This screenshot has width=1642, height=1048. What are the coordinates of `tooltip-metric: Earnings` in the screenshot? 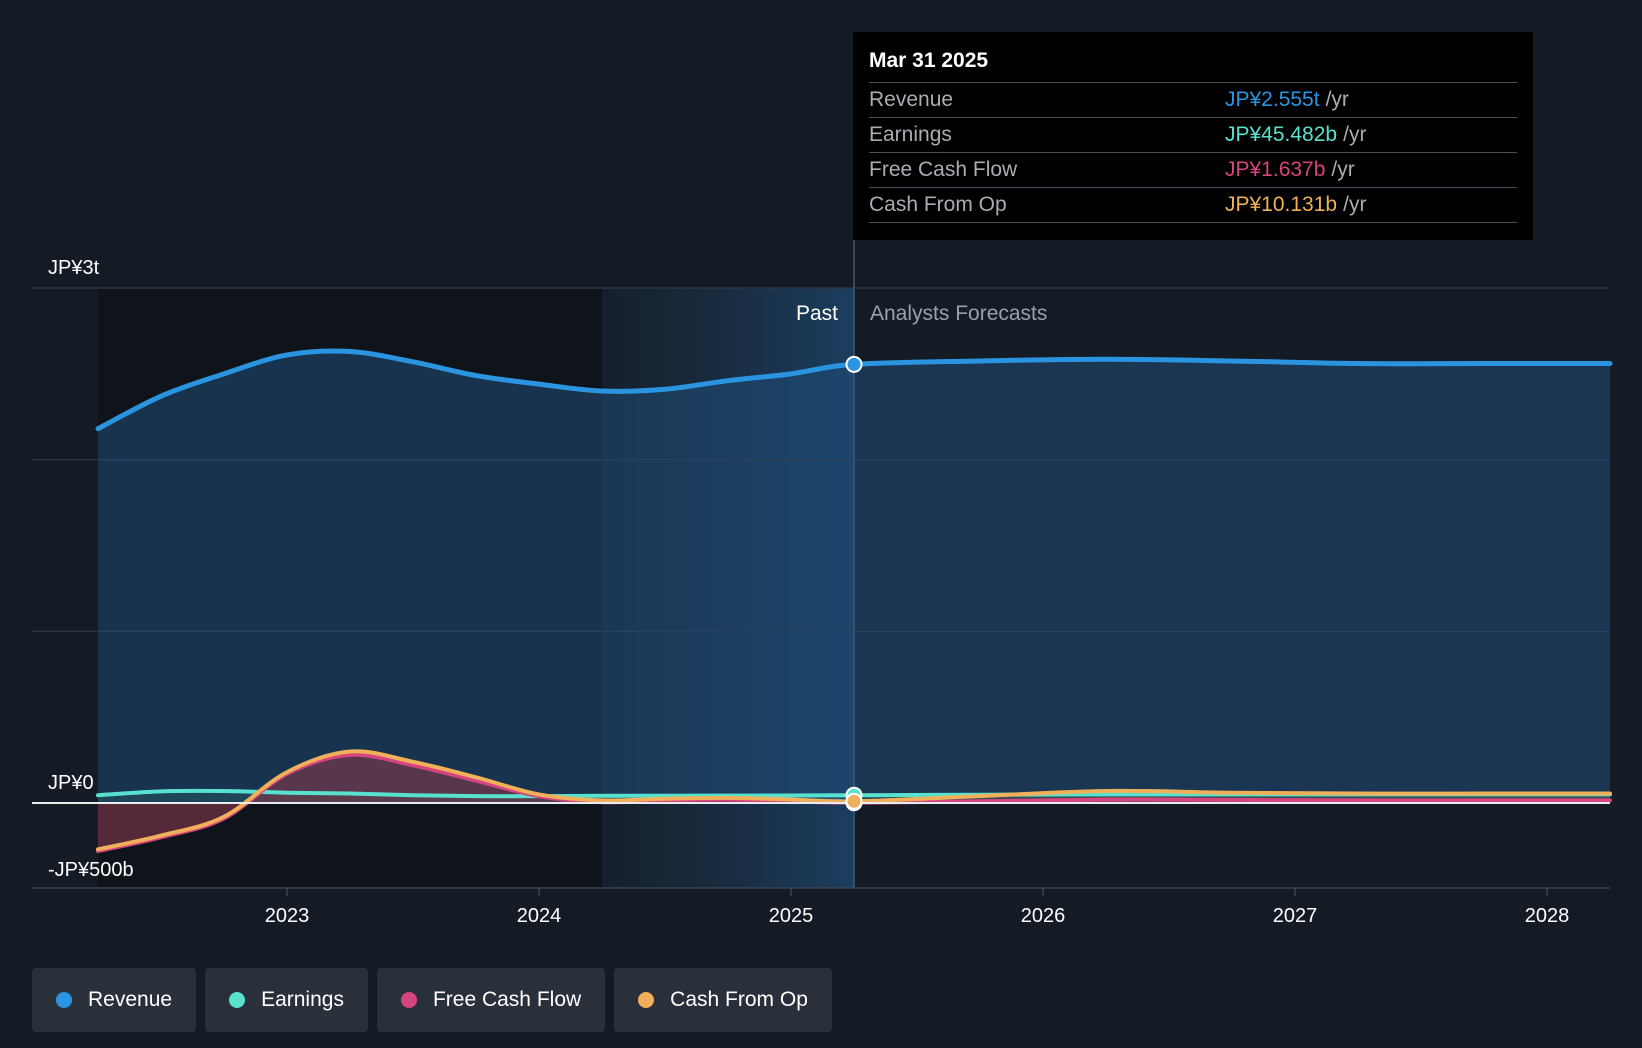 It's located at (910, 134).